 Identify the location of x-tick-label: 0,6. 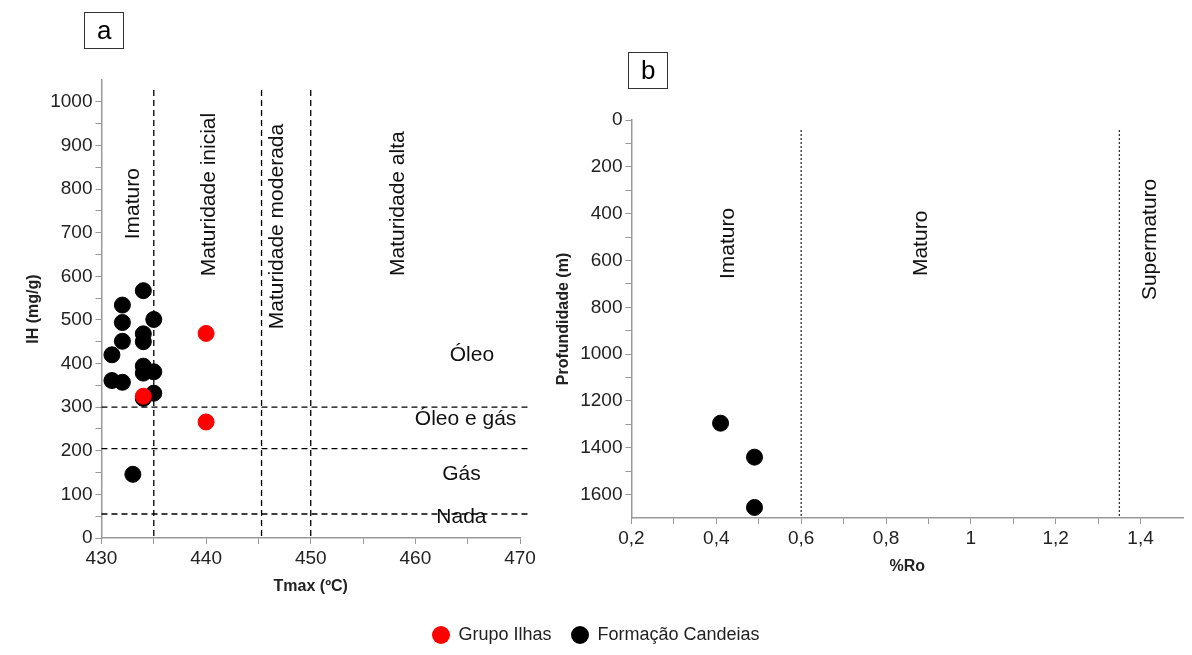
(801, 537).